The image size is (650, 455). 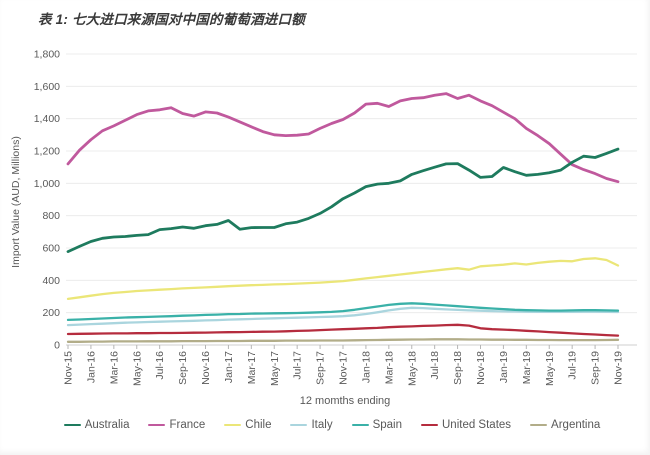 What do you see at coordinates (412, 368) in the screenshot?
I see `x-tick-label: May-18` at bounding box center [412, 368].